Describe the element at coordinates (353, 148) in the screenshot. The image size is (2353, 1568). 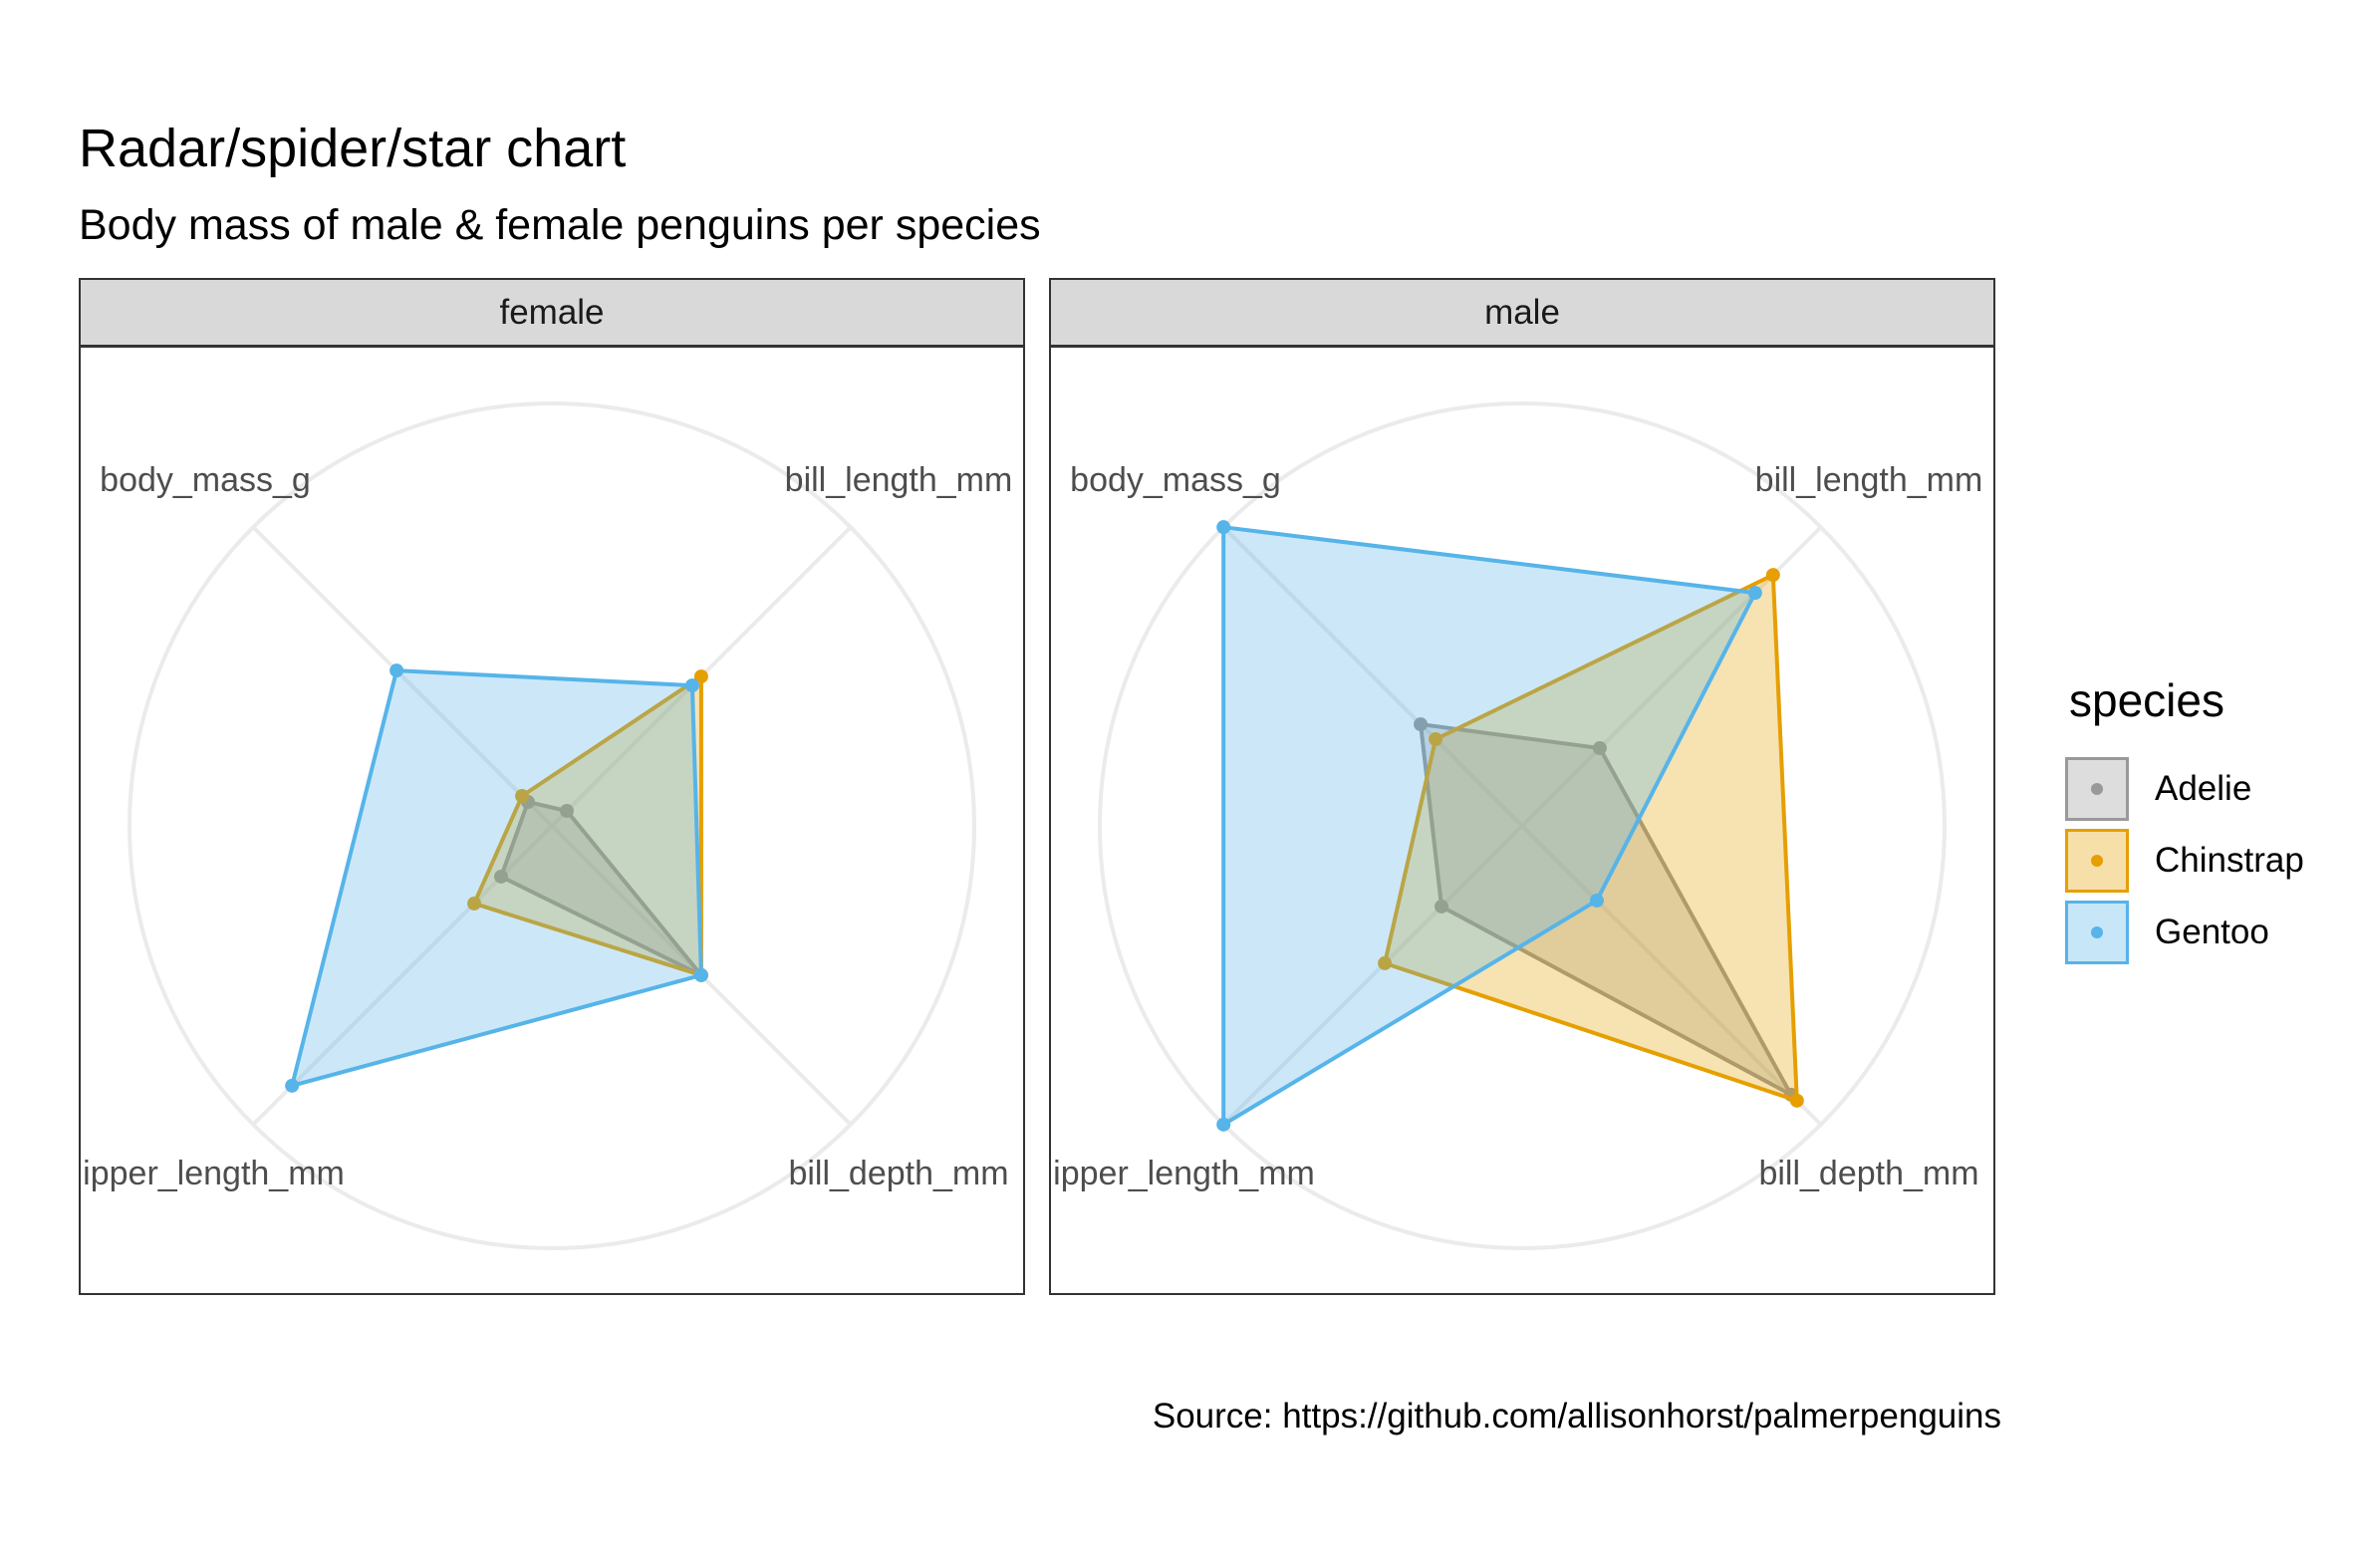
I see `chart-title: Radar/spider/star chart` at that location.